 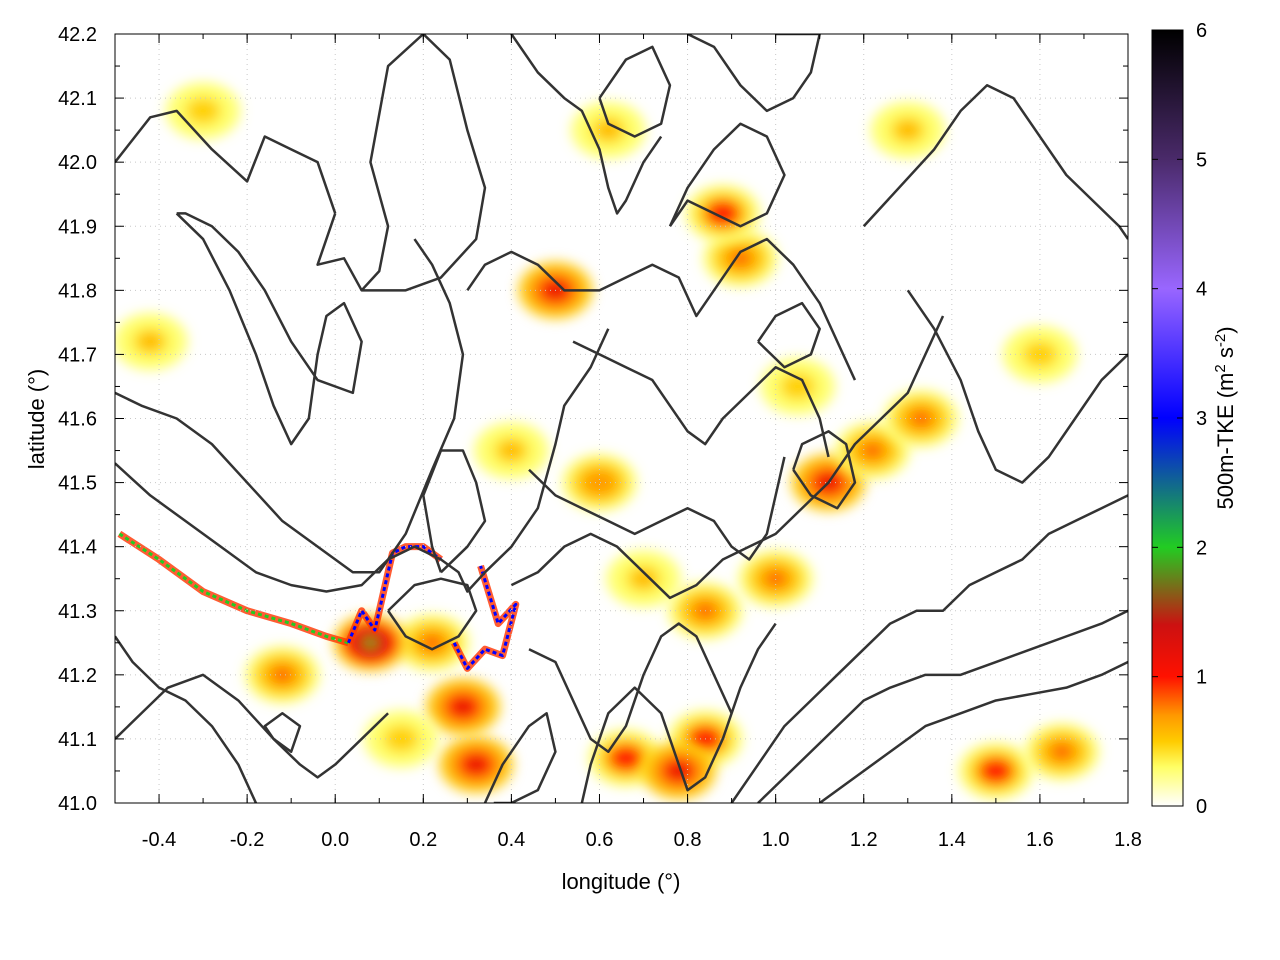 What do you see at coordinates (688, 840) in the screenshot?
I see `x-tick-label: 0.8` at bounding box center [688, 840].